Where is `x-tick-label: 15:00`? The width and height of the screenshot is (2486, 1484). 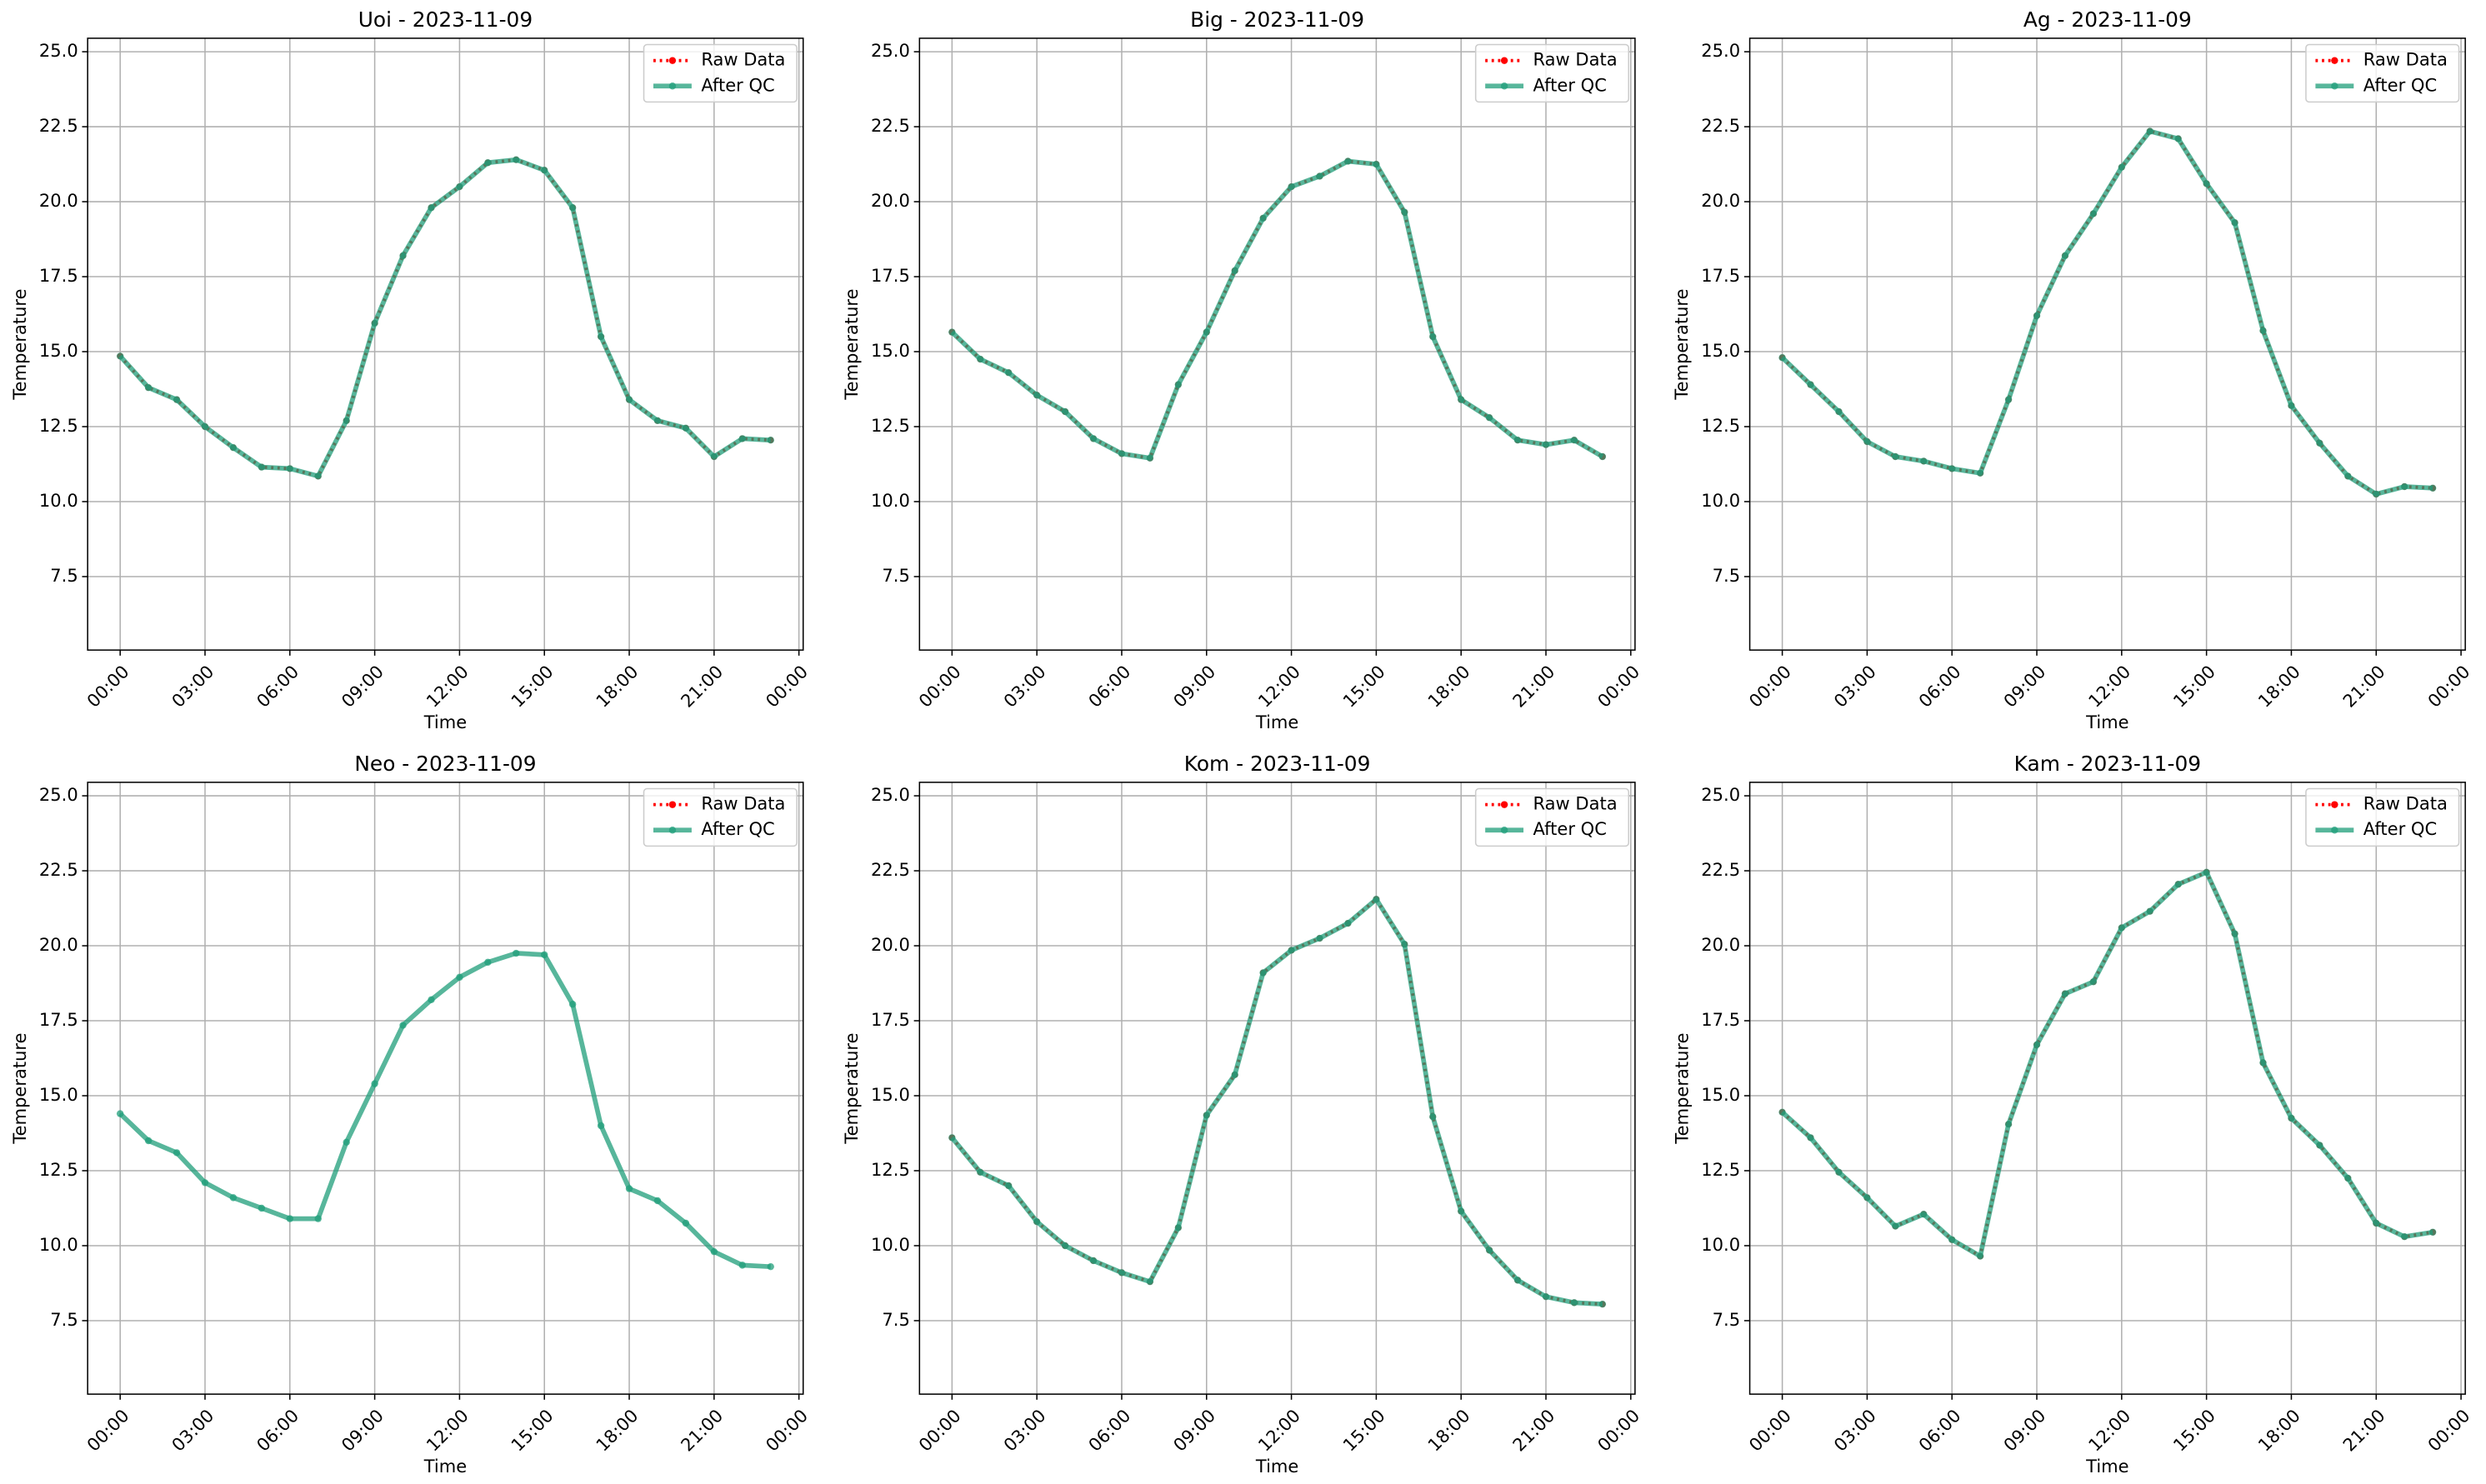
x-tick-label: 15:00 is located at coordinates (1364, 687).